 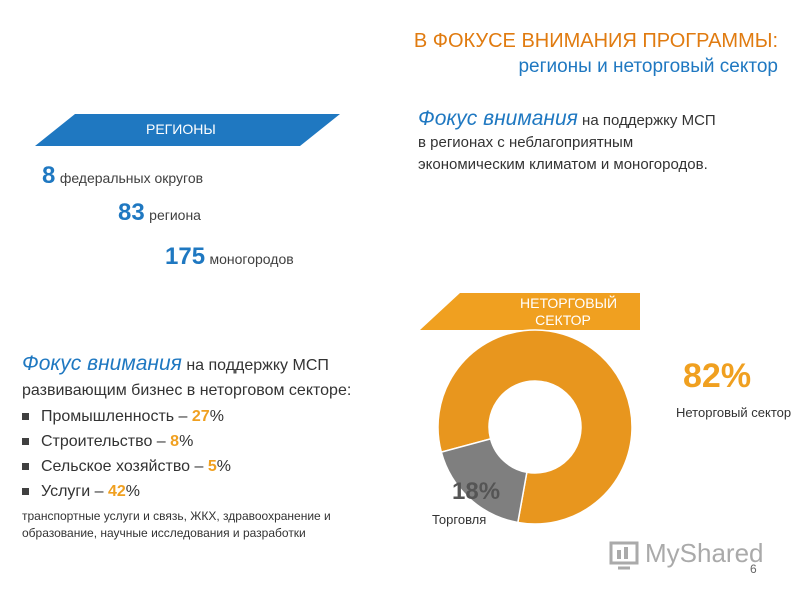 What do you see at coordinates (563, 164) in the screenshot?
I see `focus-line: экономическим климатом и моногородов.` at bounding box center [563, 164].